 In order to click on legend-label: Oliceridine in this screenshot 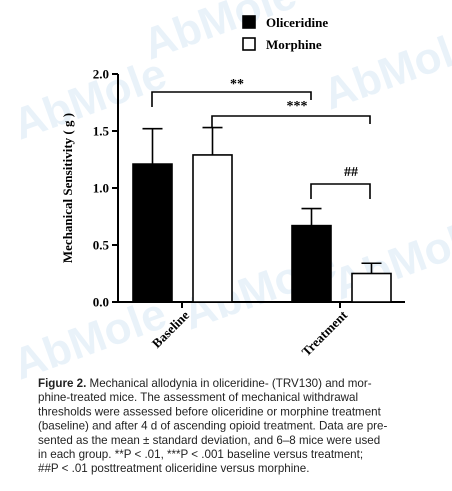, I will do `click(297, 22)`.